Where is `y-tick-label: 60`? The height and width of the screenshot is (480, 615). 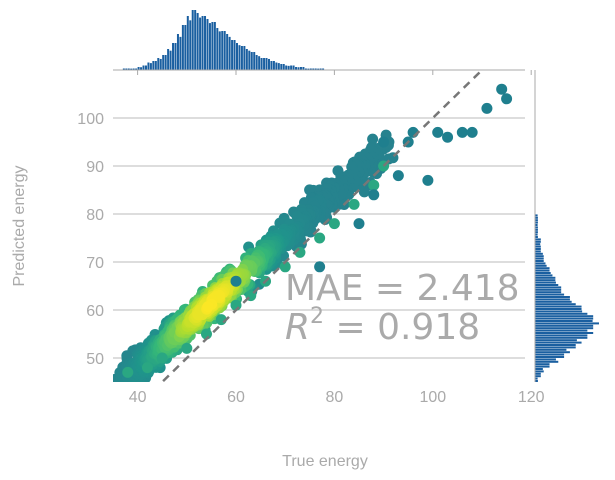
y-tick-label: 60 is located at coordinates (95, 311).